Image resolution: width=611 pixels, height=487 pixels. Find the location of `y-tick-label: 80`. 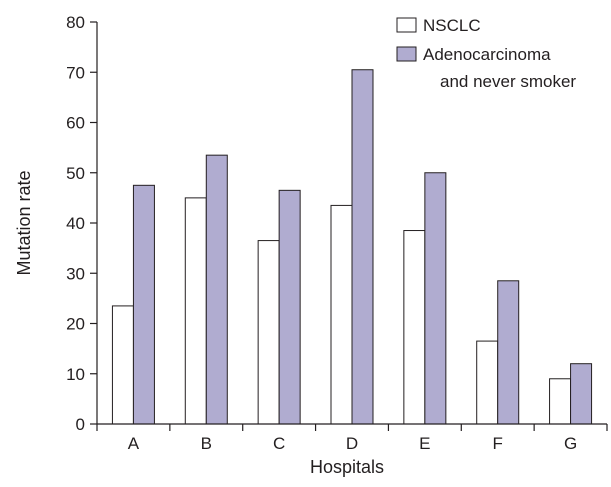

y-tick-label: 80 is located at coordinates (75, 22).